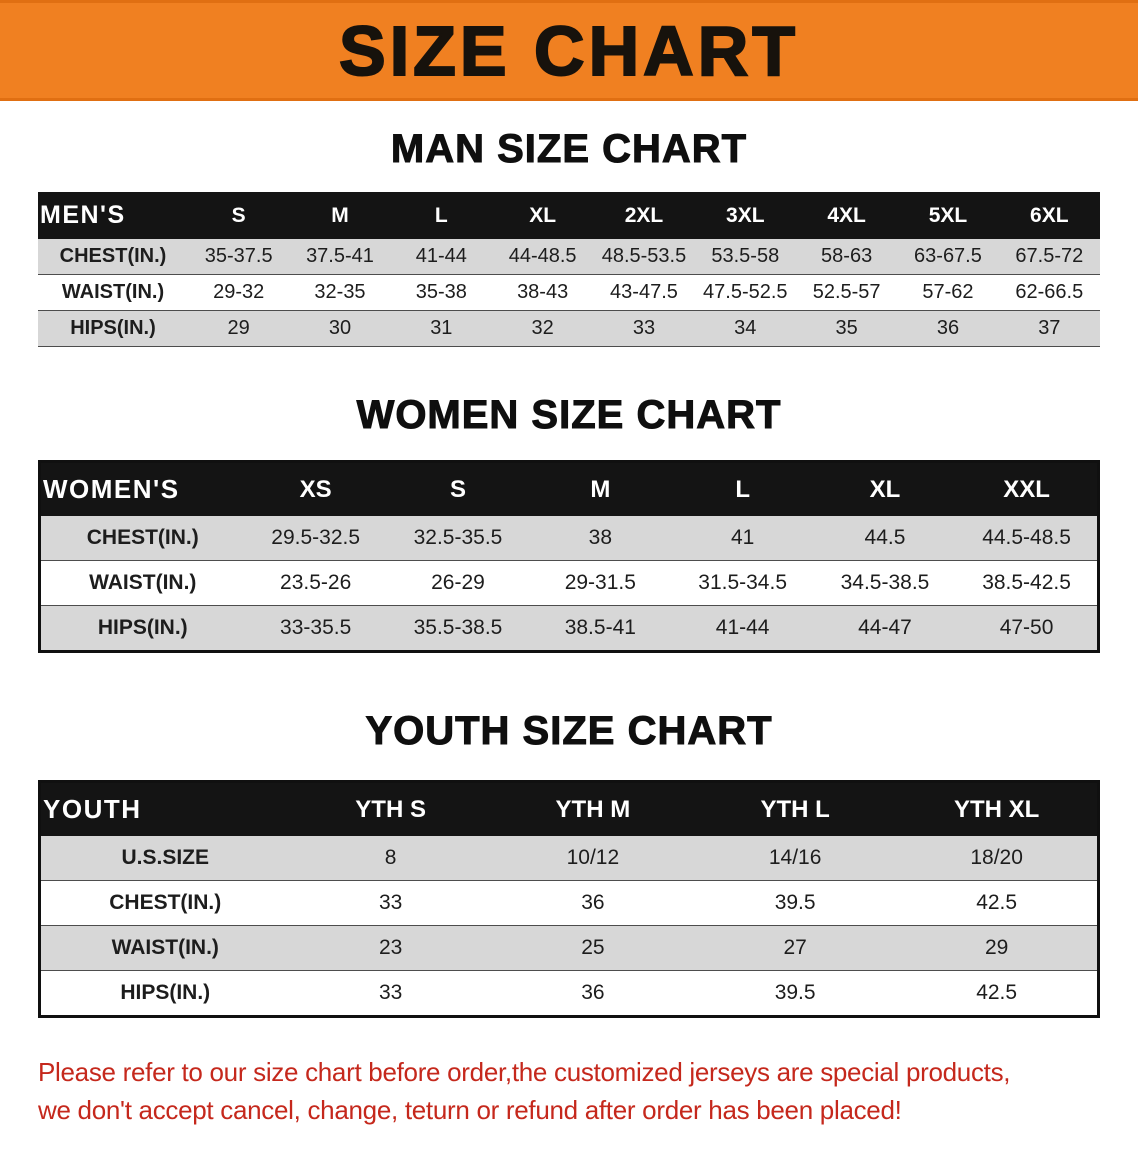 The height and width of the screenshot is (1149, 1138). Describe the element at coordinates (1049, 292) in the screenshot. I see `value-cell: 62-66.5` at that location.